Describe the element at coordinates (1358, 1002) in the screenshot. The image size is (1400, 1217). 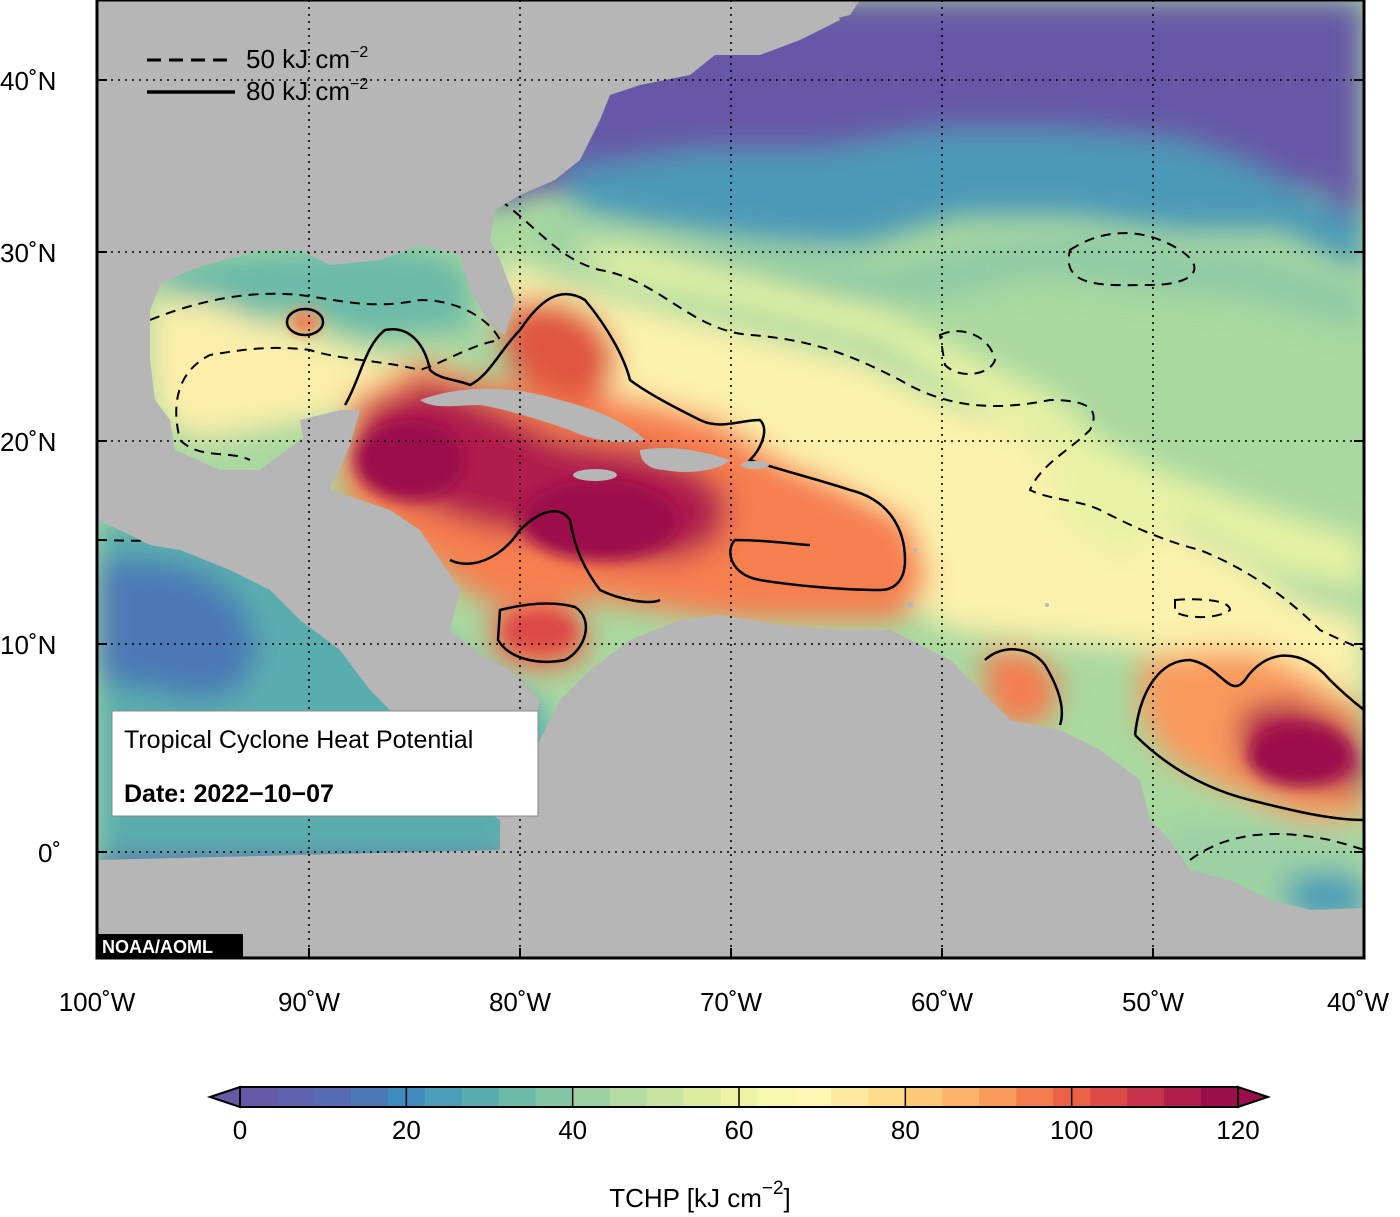
I see `lon-label: 40˚W` at that location.